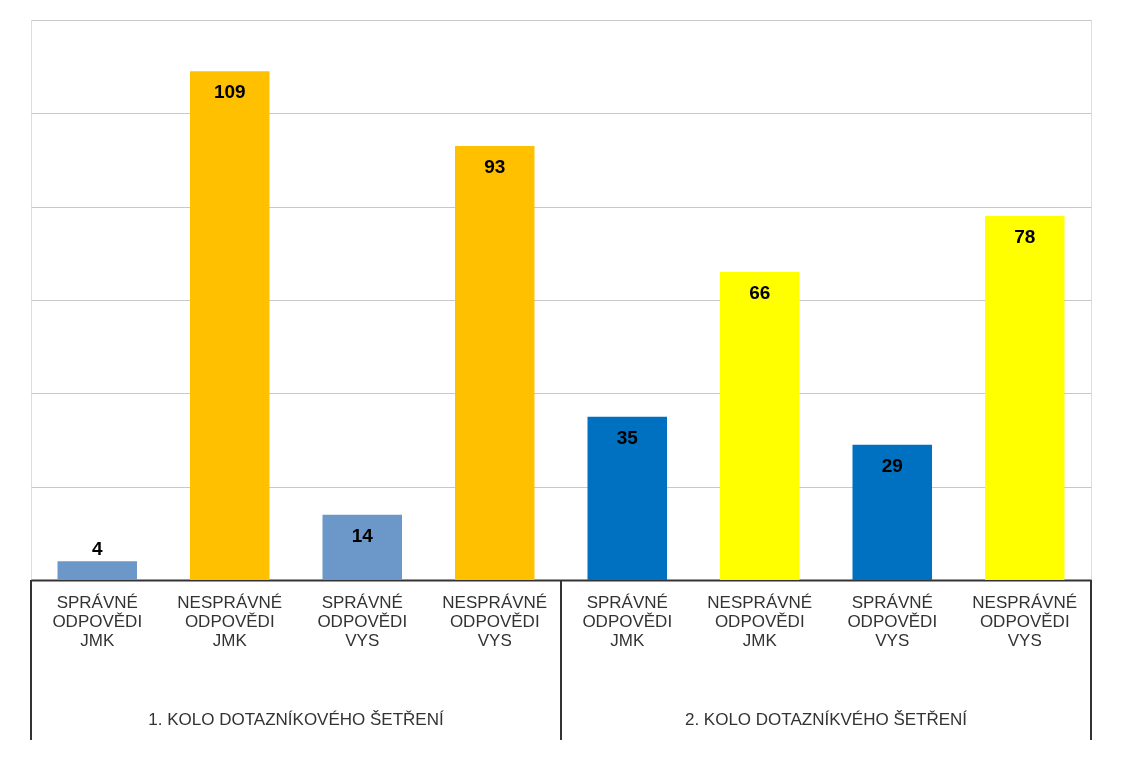 The image size is (1133, 767). I want to click on data-label: 35, so click(627, 437).